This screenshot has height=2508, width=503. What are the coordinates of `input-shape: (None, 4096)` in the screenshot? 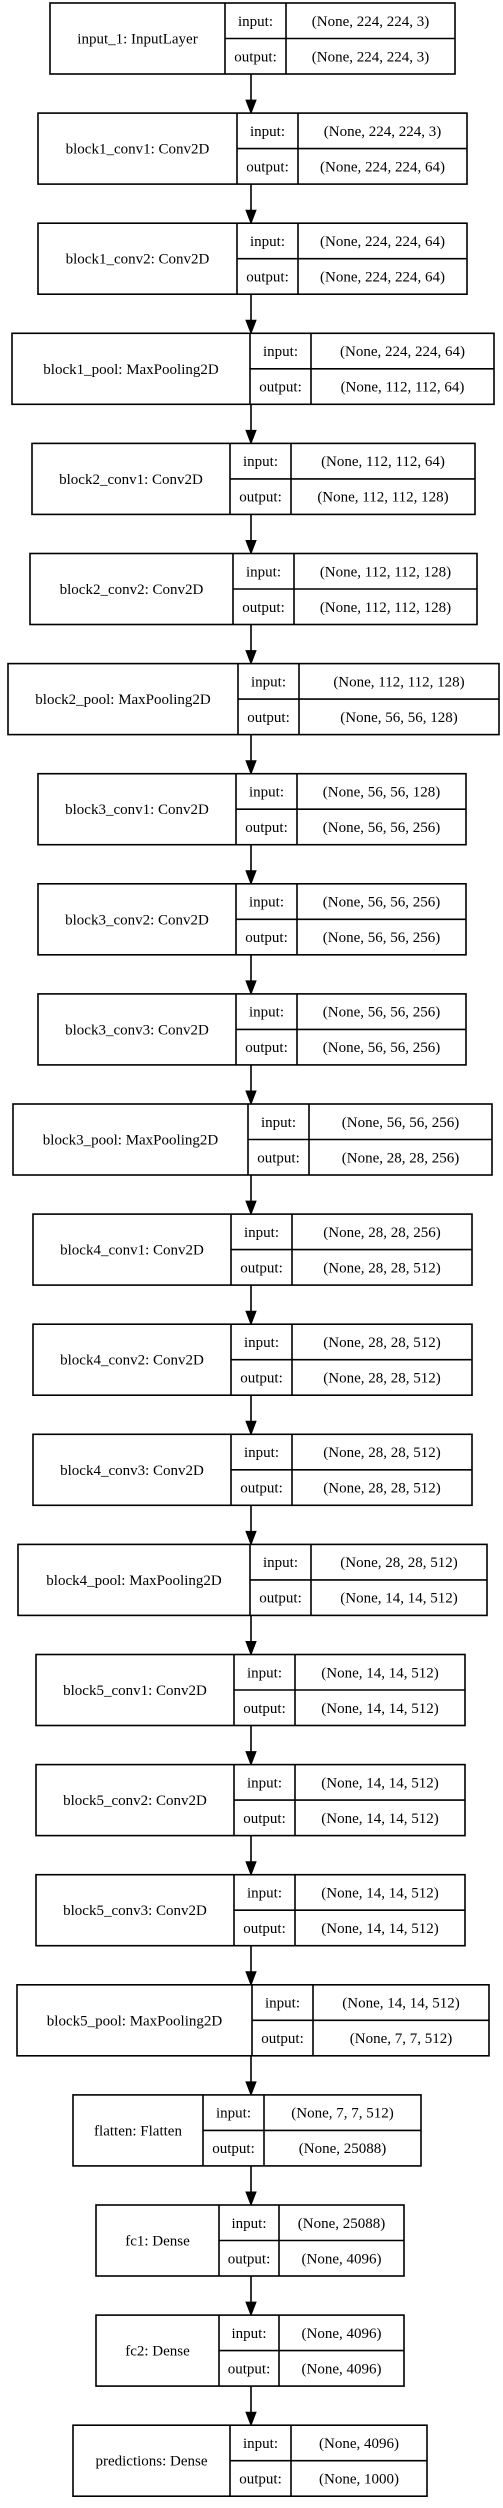 It's located at (342, 2334).